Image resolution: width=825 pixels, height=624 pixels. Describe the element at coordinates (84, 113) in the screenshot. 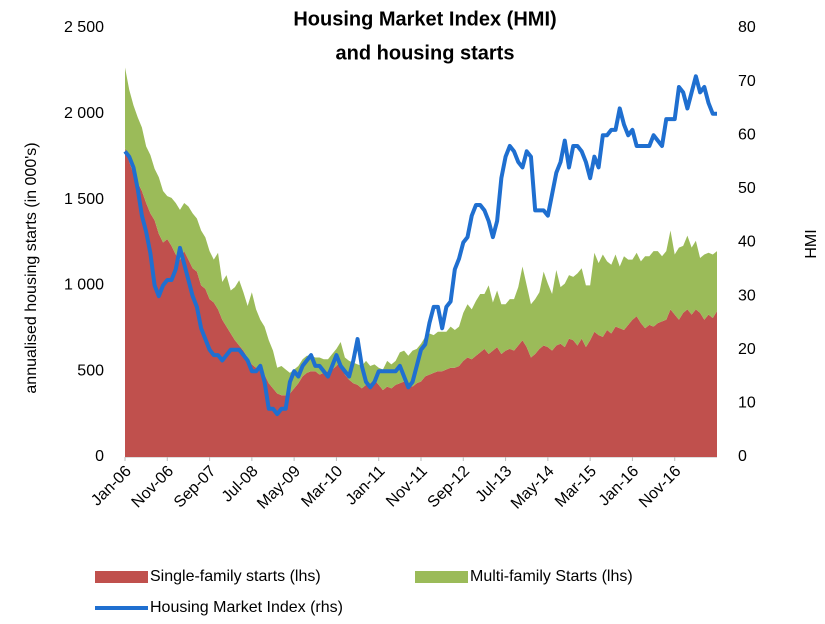

I see `y-tick-label: 2 000` at that location.